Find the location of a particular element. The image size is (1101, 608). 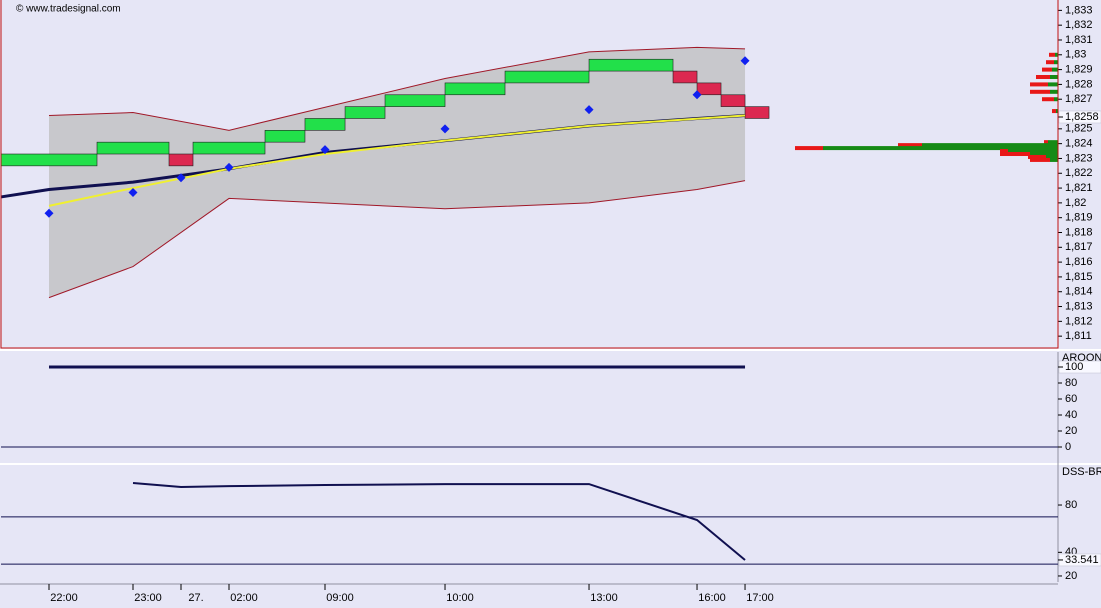

y-tick-label: 1,814 is located at coordinates (1079, 292).